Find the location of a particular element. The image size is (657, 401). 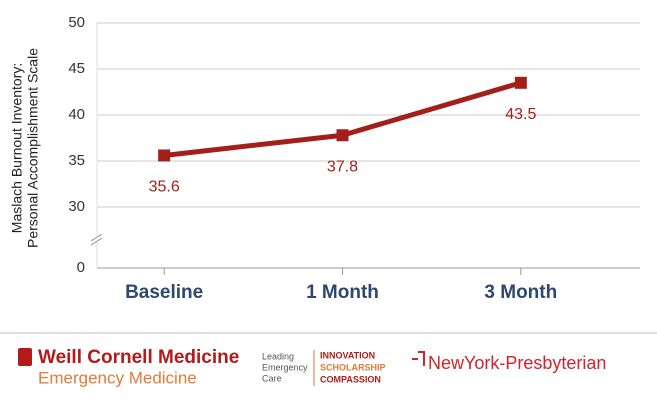

value-label: 35.6 is located at coordinates (164, 187).